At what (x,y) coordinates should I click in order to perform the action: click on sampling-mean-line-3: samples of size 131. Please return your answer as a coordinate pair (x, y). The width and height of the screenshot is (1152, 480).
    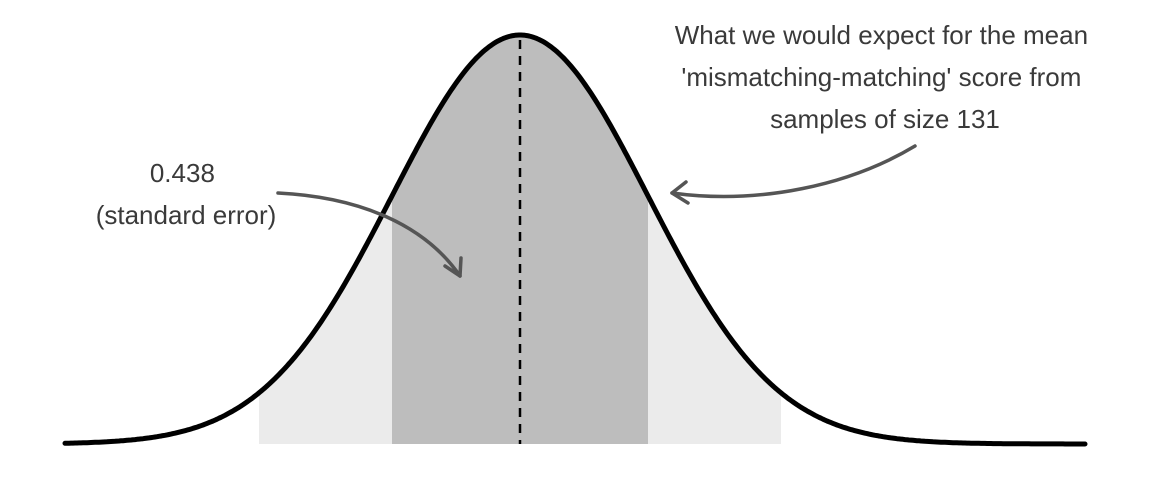
    Looking at the image, I should click on (885, 119).